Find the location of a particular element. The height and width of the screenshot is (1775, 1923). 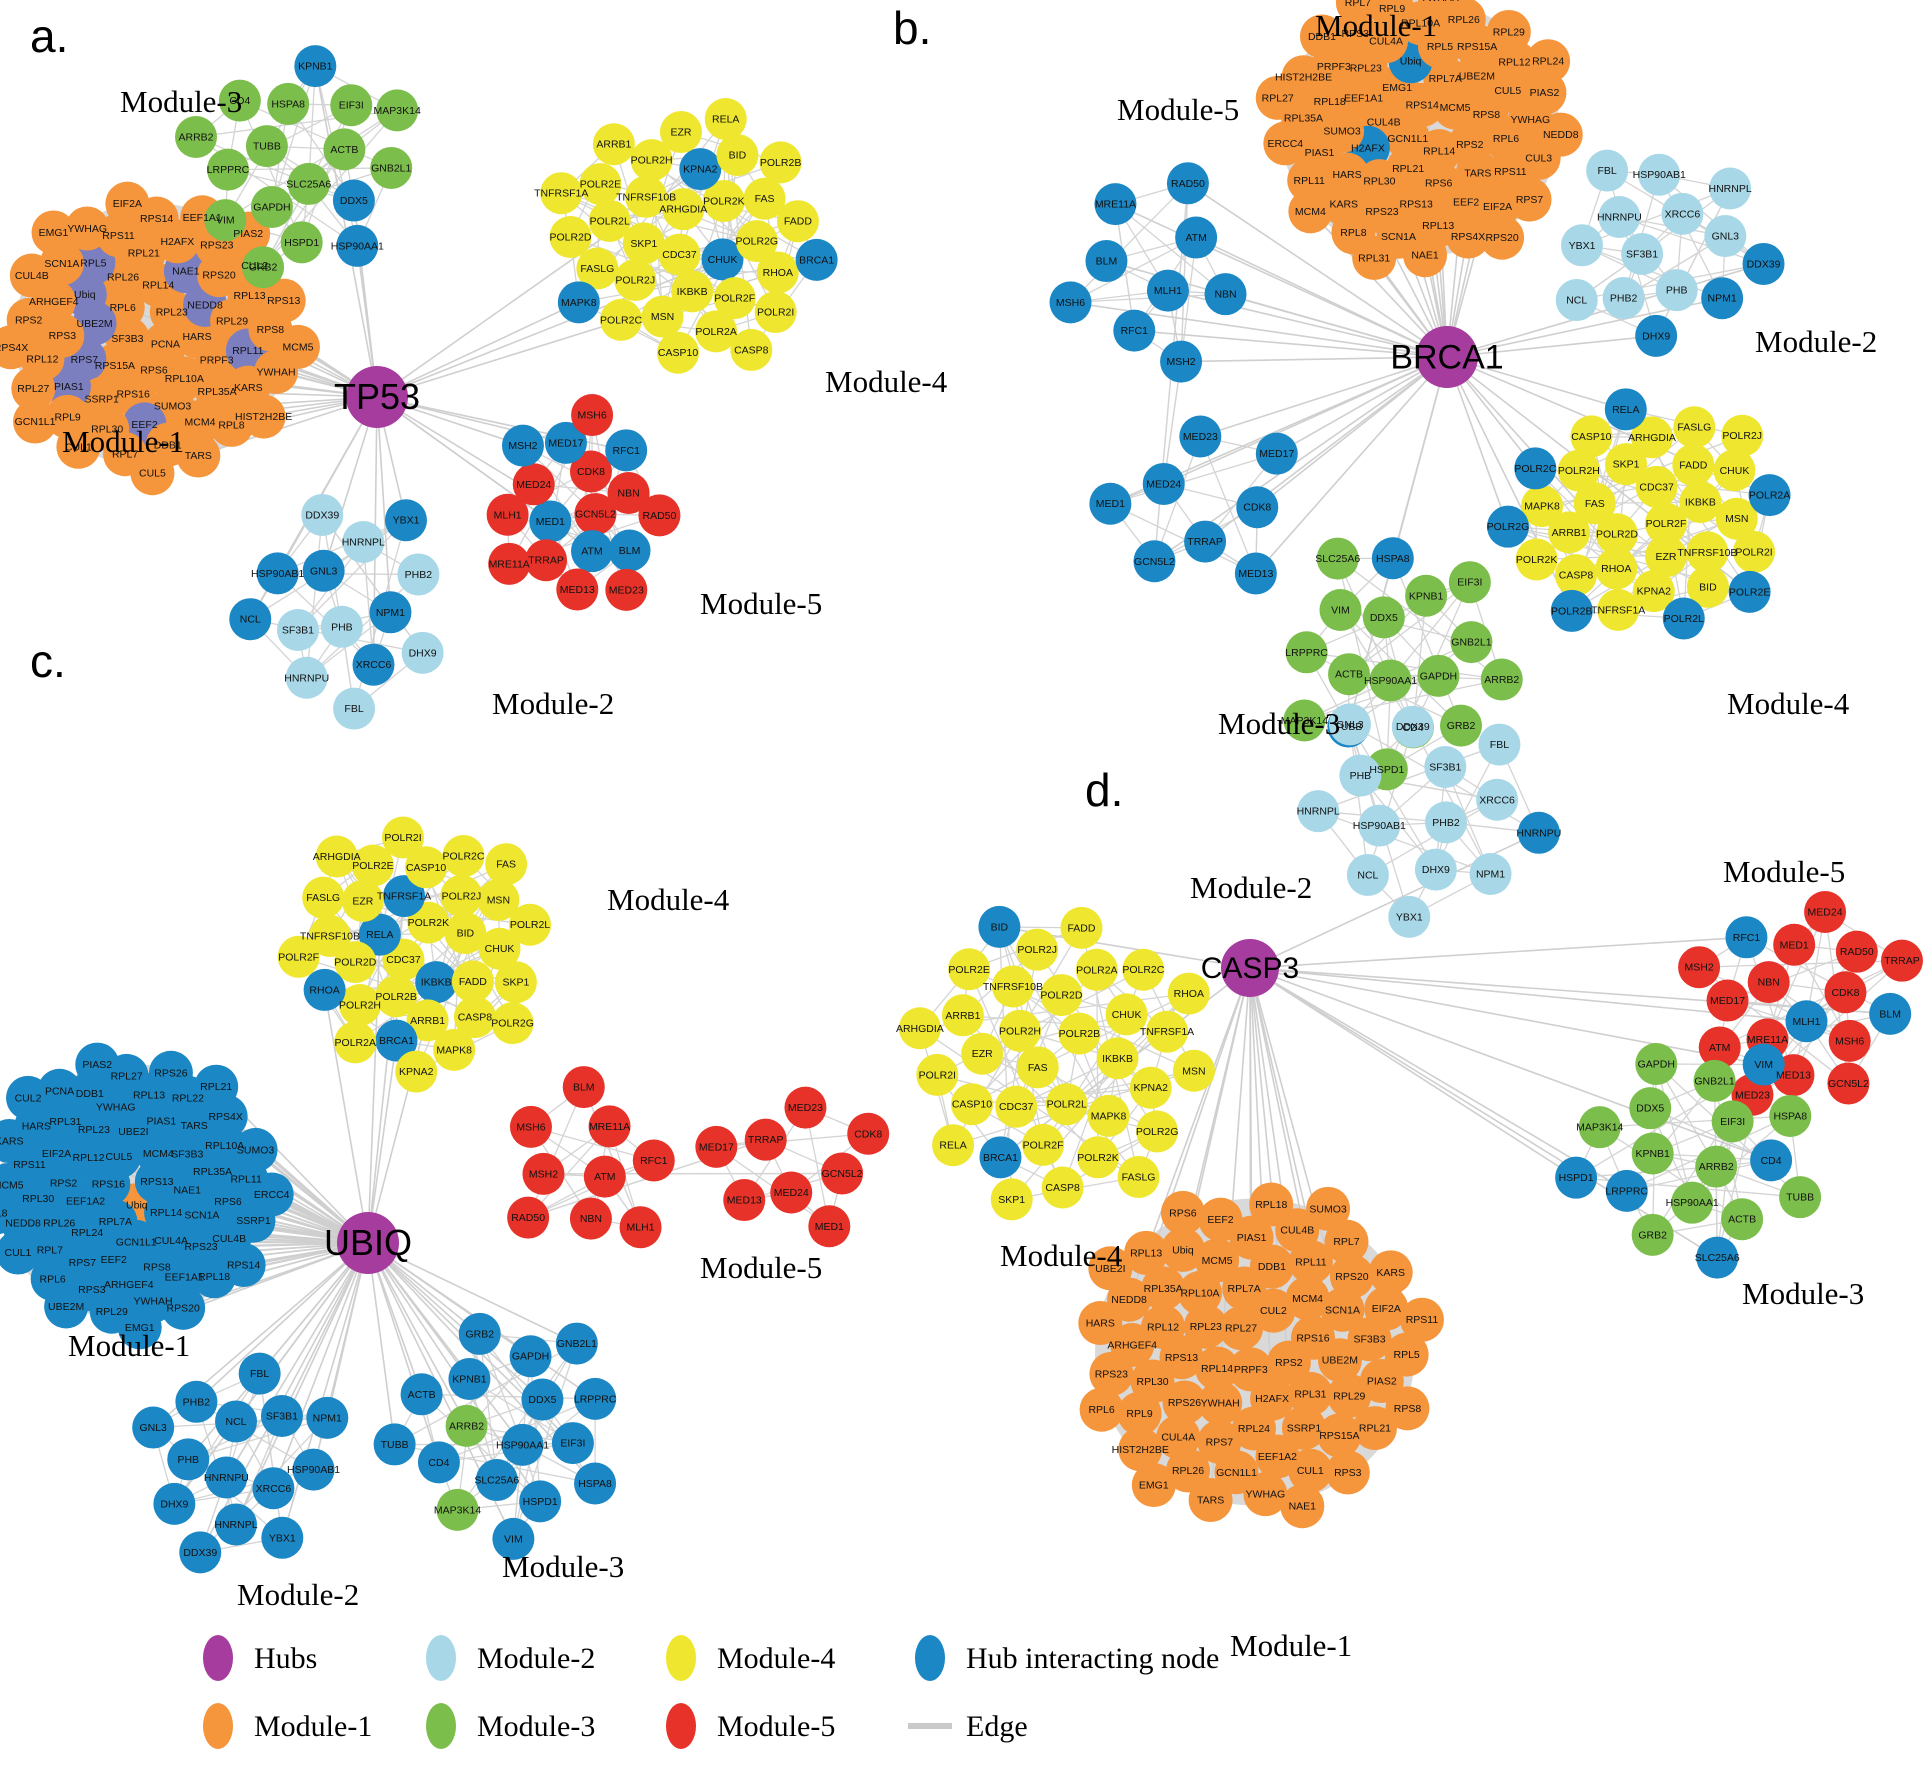

node-GNL3 is located at coordinates (1725, 236).